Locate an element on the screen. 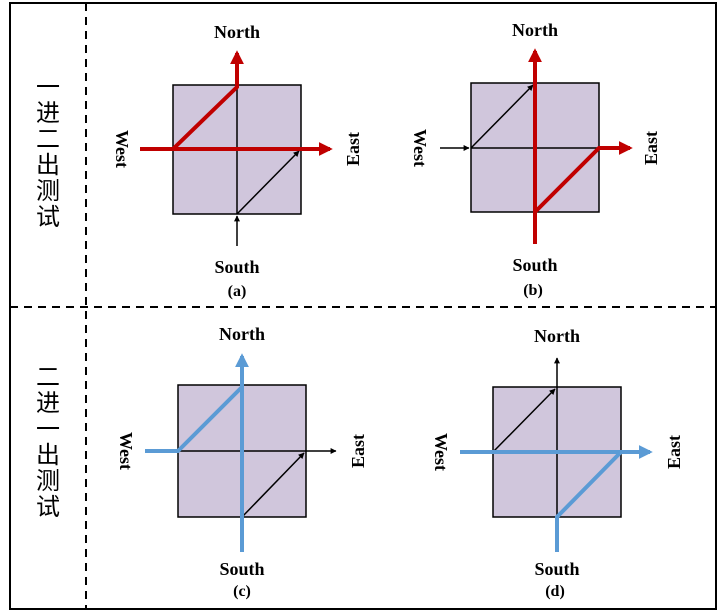 The height and width of the screenshot is (616, 724). row-label-top: 一进二出测试 is located at coordinates (48, 152).